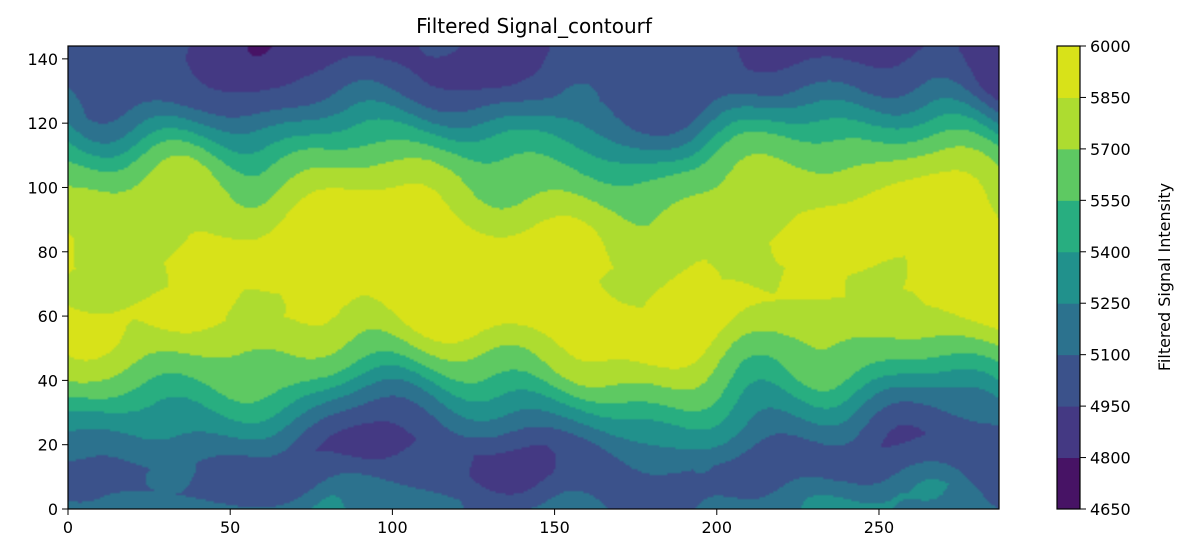 Image resolution: width=1191 pixels, height=558 pixels. Describe the element at coordinates (879, 527) in the screenshot. I see `x-tick-label: 250` at that location.